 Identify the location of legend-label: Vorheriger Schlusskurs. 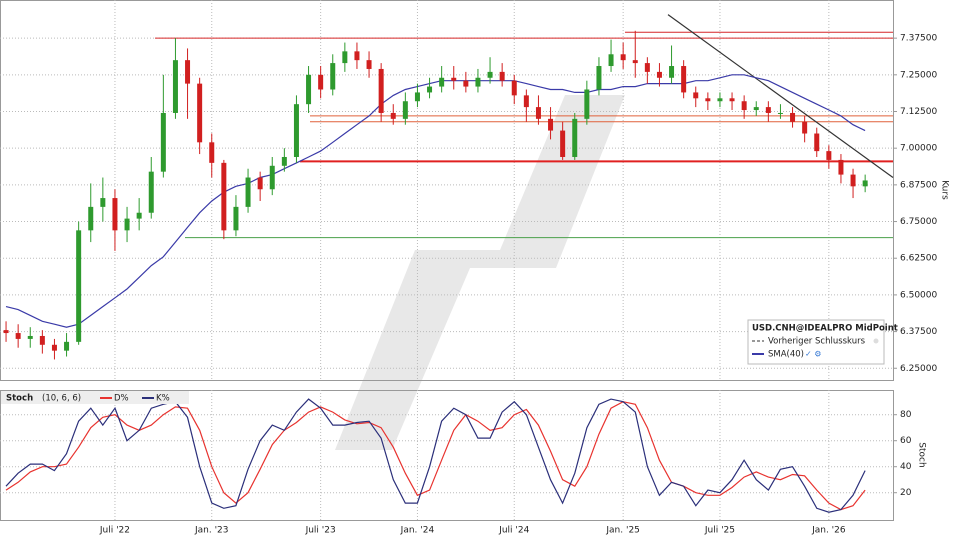
(817, 342).